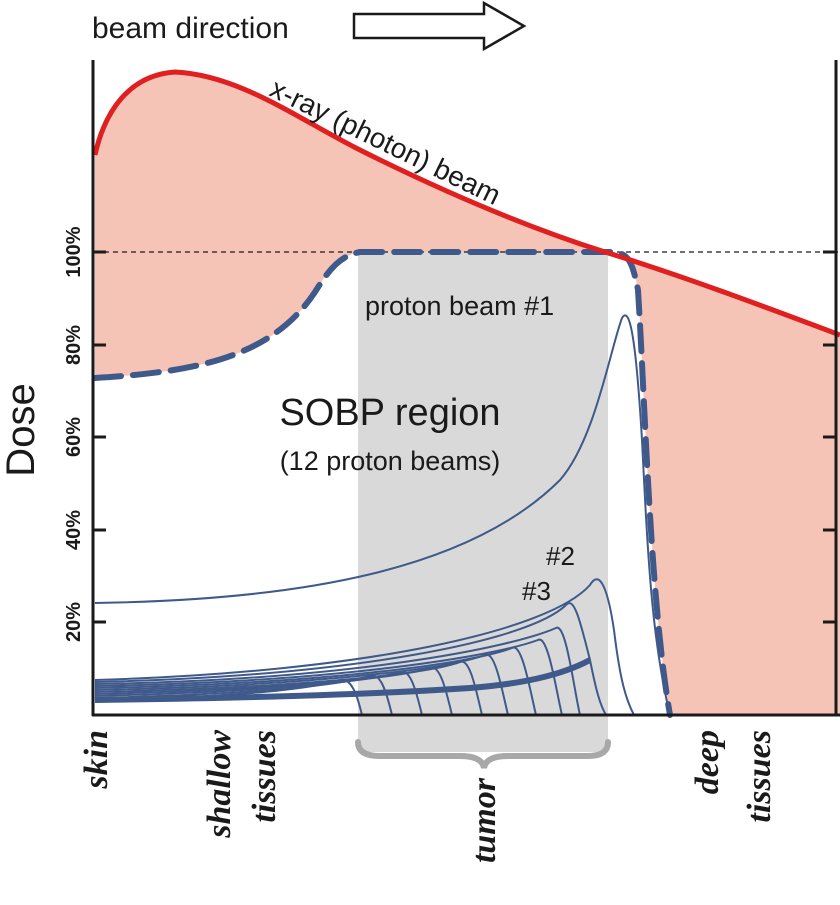 Image resolution: width=840 pixels, height=905 pixels. Describe the element at coordinates (96, 760) in the screenshot. I see `depth-label-skin: skin` at that location.